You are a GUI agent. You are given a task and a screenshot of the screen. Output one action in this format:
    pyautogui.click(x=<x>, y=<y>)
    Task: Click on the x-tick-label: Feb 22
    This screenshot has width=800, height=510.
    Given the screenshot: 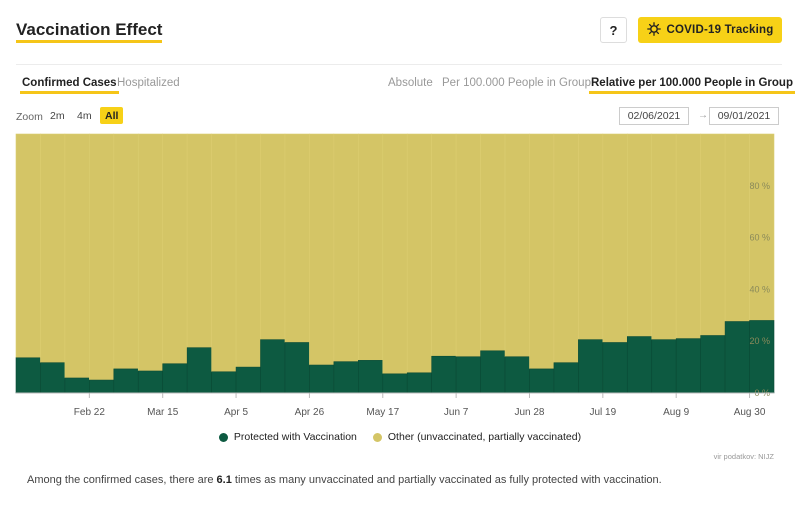 What is the action you would take?
    pyautogui.click(x=90, y=412)
    